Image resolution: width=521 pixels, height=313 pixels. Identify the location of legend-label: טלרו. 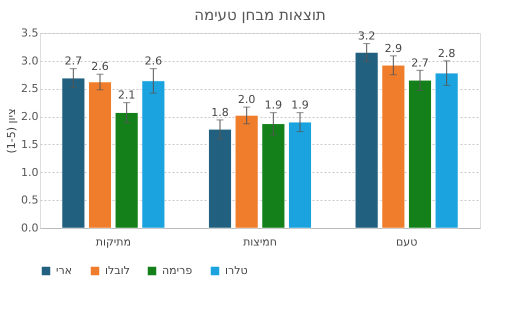
(236, 270).